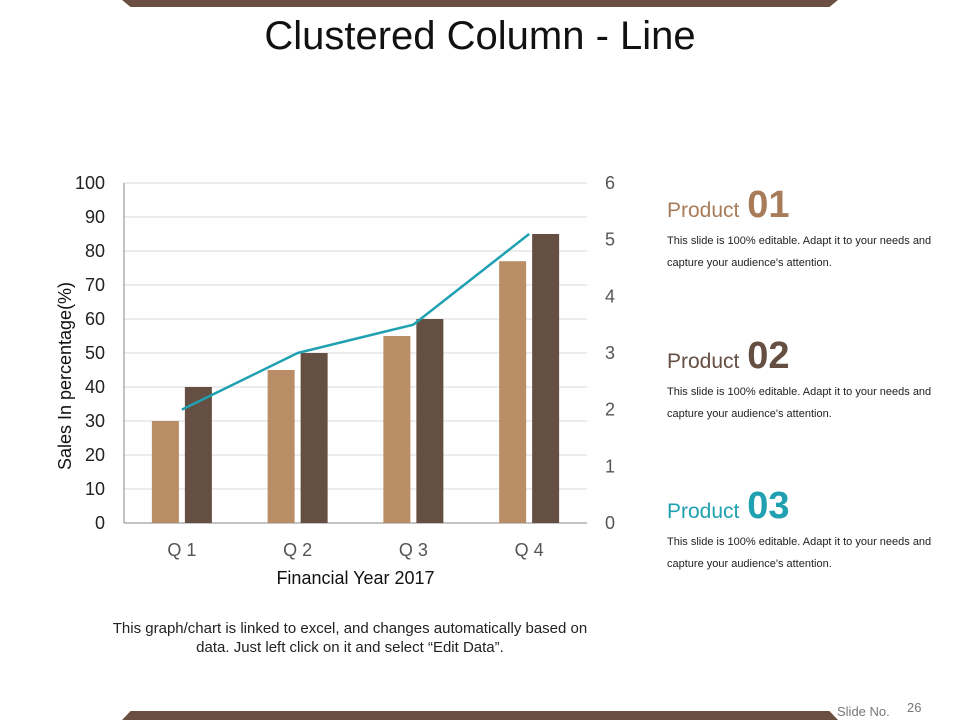 This screenshot has width=960, height=720. Describe the element at coordinates (95, 251) in the screenshot. I see `y-tick-label: 80` at that location.